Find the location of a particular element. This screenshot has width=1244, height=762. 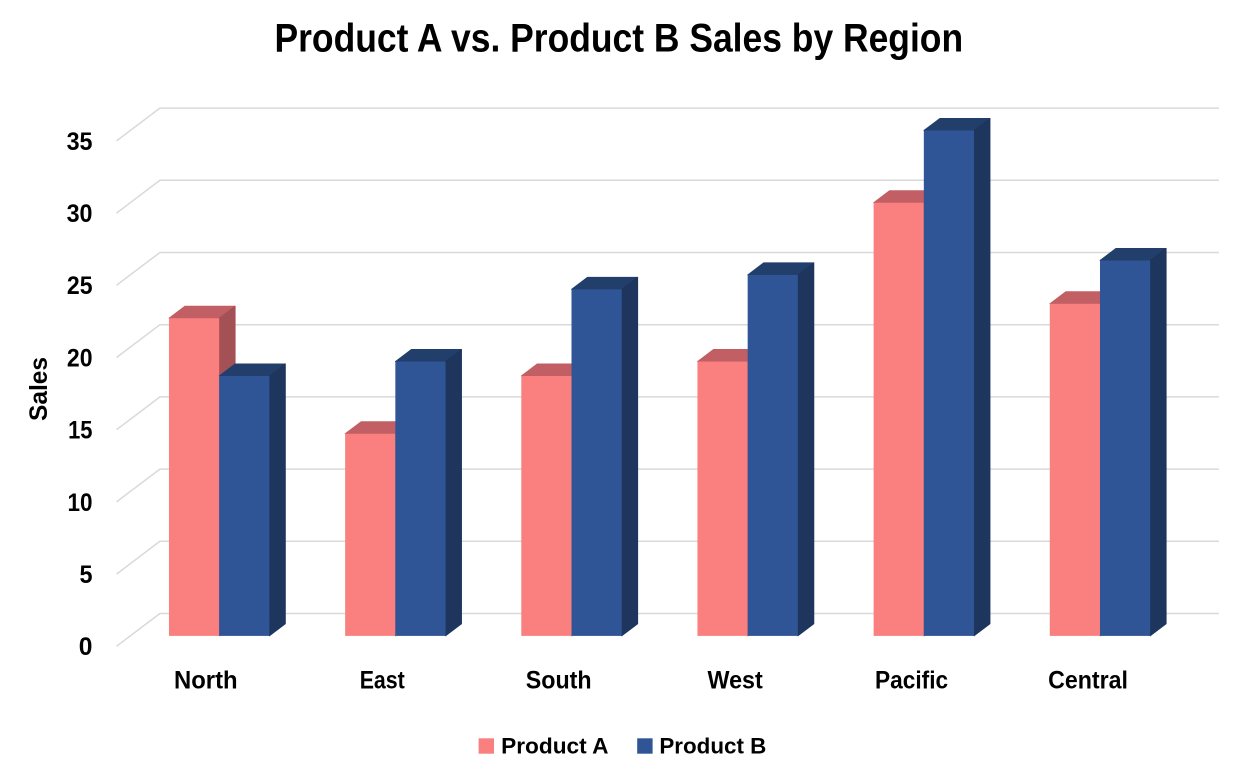

svg-text: 15 is located at coordinates (80, 431).